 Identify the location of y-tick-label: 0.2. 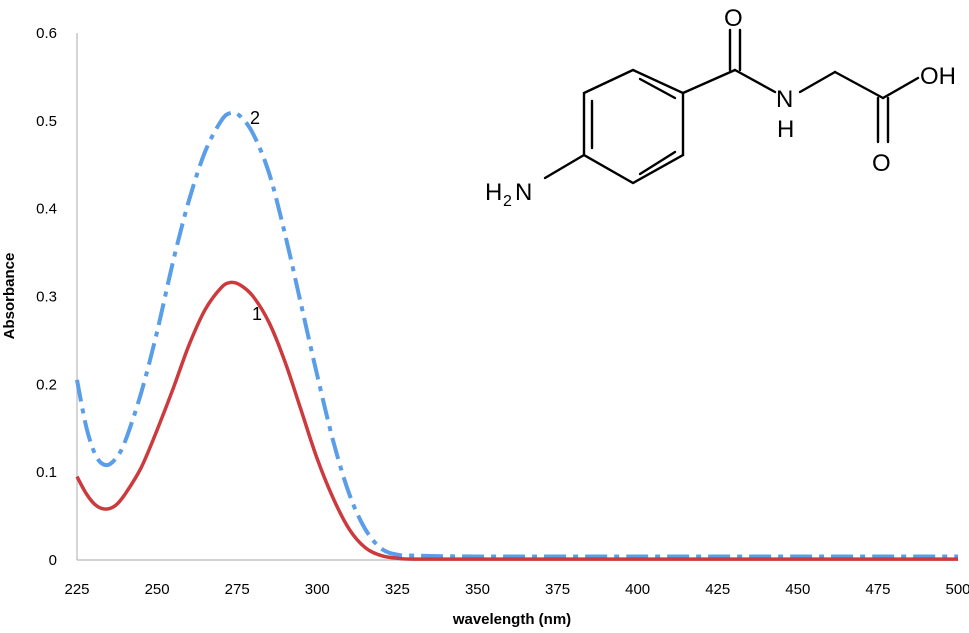
(46, 384).